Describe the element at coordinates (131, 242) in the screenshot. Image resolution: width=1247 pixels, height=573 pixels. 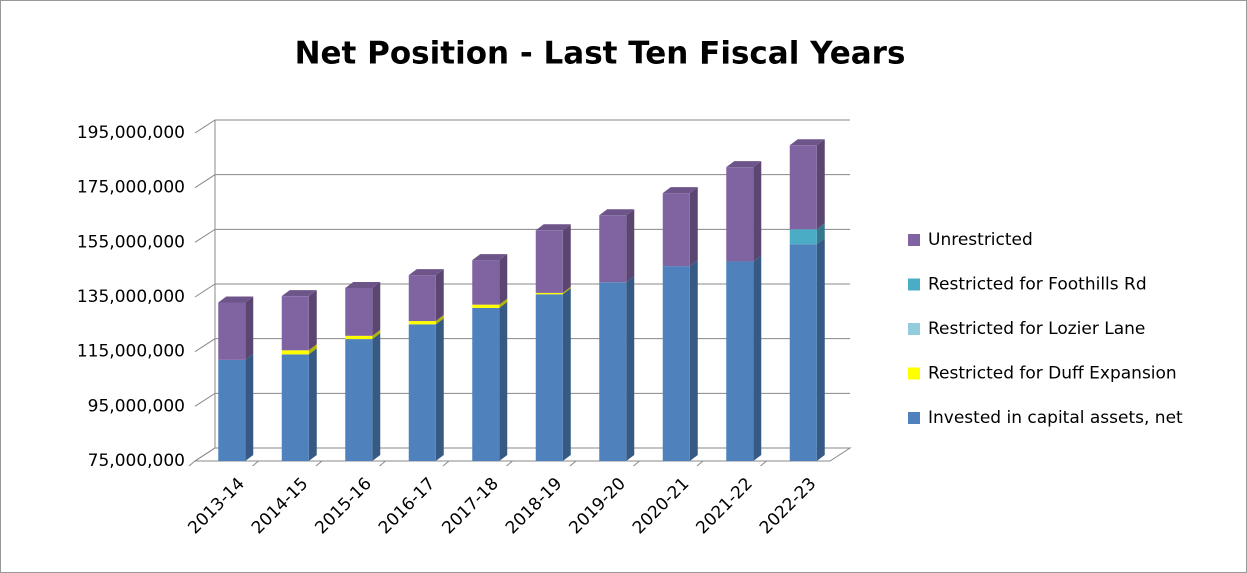
I see `y-tick-label: 155,000,000` at that location.